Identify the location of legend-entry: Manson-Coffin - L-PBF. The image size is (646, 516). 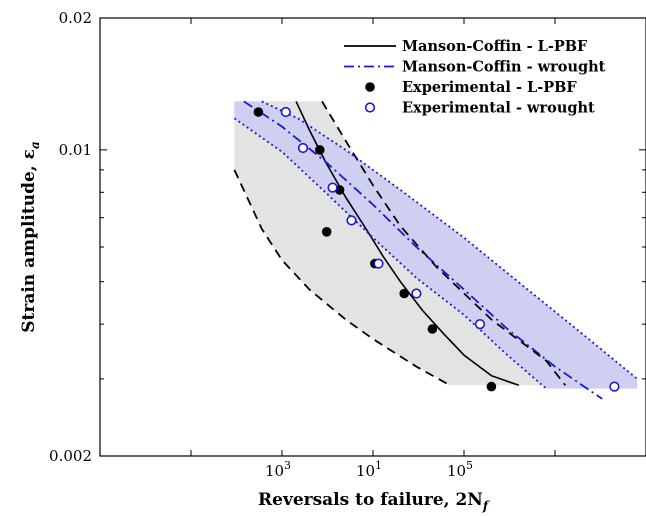
(466, 46).